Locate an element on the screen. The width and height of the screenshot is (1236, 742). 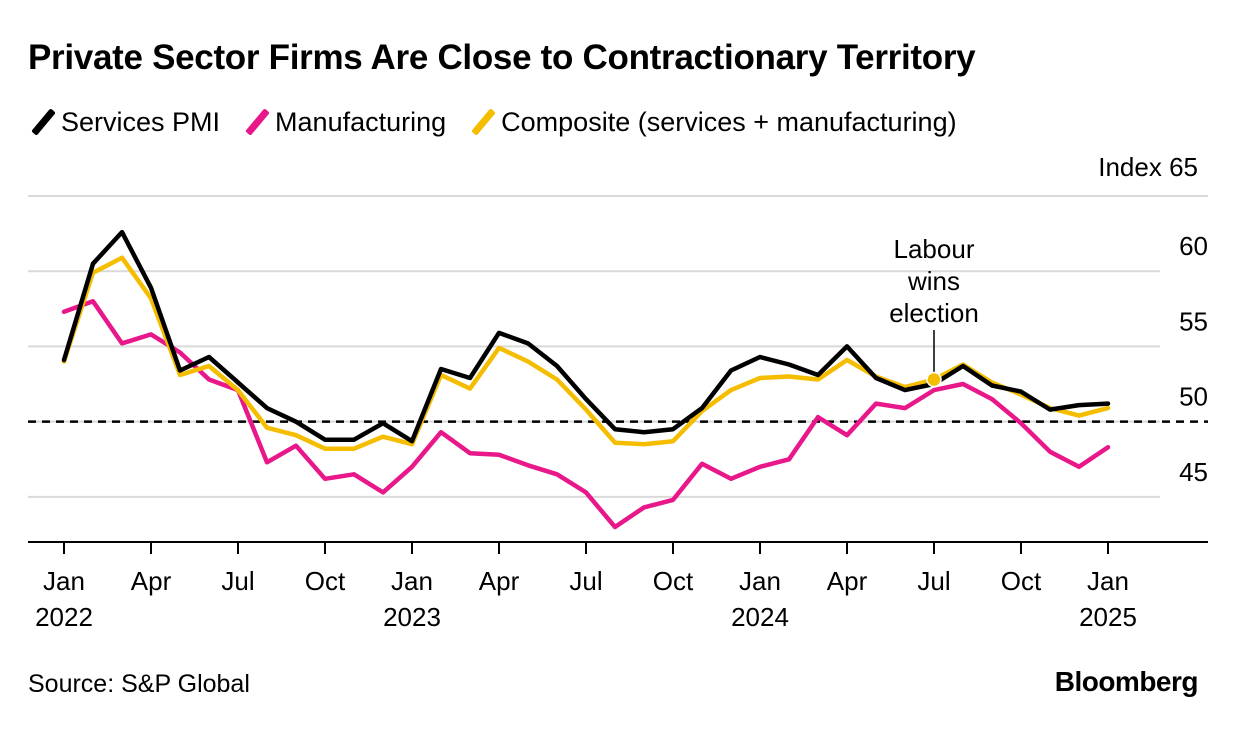
annotation-marker is located at coordinates (934, 379).